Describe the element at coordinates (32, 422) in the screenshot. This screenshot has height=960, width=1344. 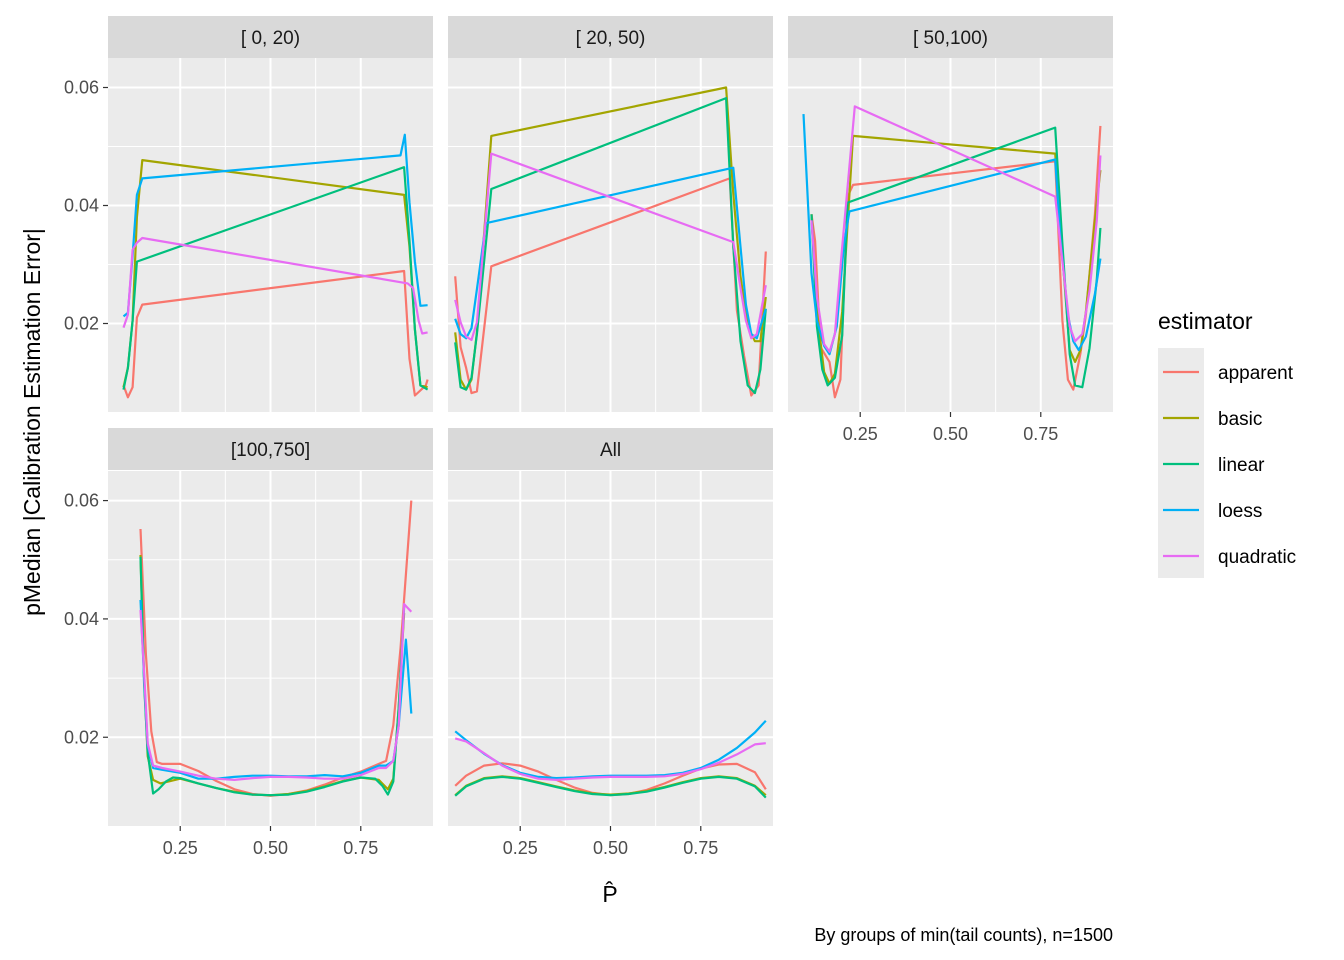
I see `y-axis-title: pMedian |Calibration Estimation Error|` at that location.